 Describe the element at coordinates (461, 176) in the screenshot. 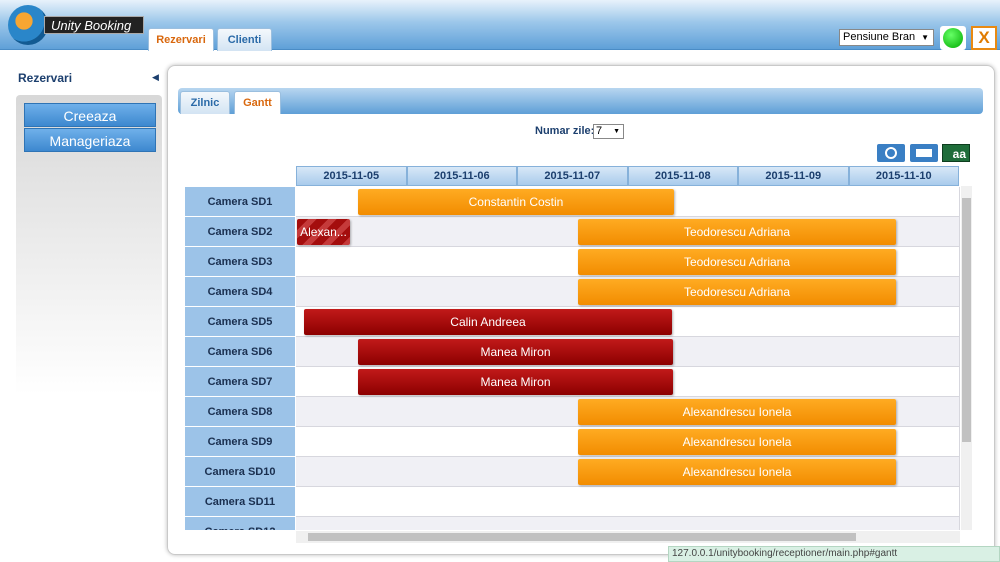

I see `date-header: 2015-11-06` at that location.